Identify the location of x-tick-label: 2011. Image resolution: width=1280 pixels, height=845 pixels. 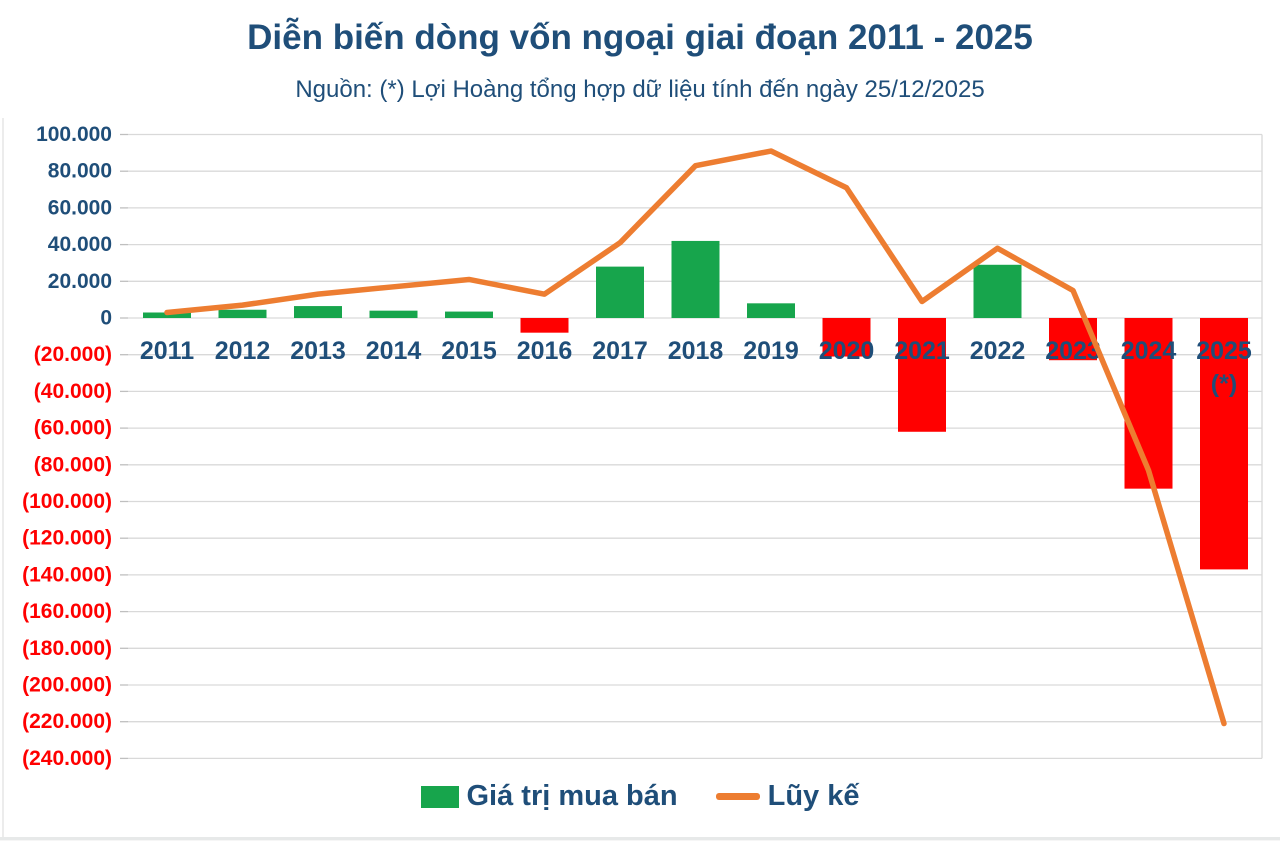
(167, 351).